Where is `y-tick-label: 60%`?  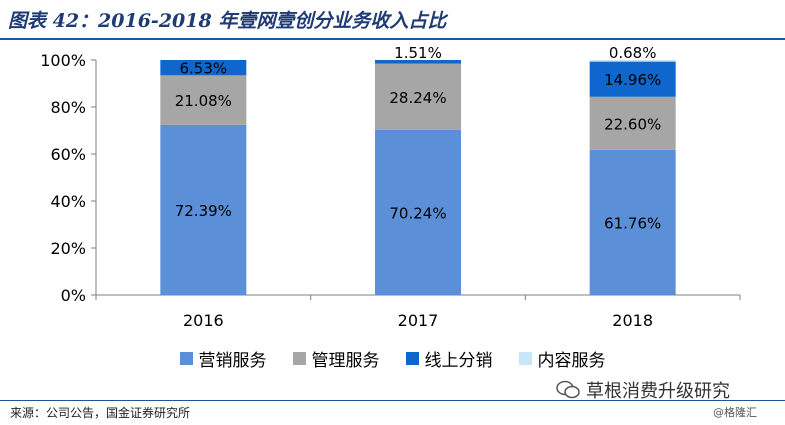
y-tick-label: 60% is located at coordinates (68, 154).